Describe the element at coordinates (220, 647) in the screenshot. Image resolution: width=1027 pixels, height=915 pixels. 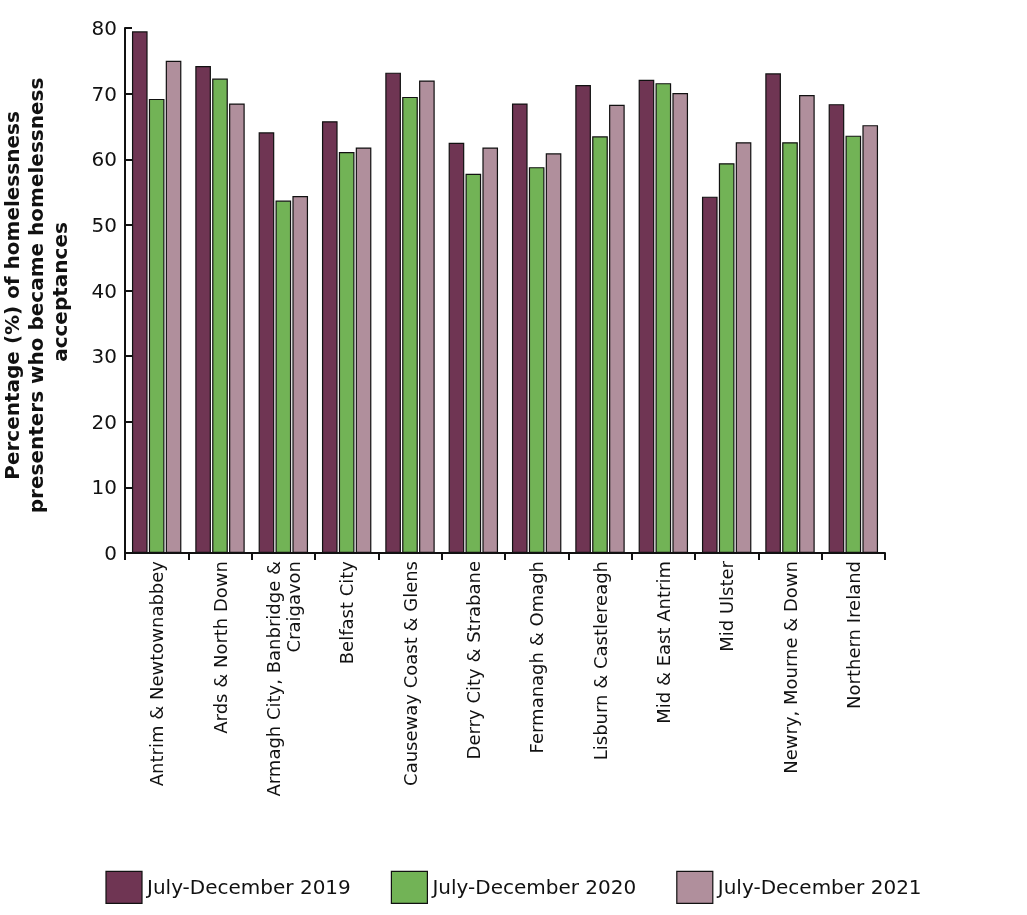
I see `x-tick-label: Ards & North Down` at that location.